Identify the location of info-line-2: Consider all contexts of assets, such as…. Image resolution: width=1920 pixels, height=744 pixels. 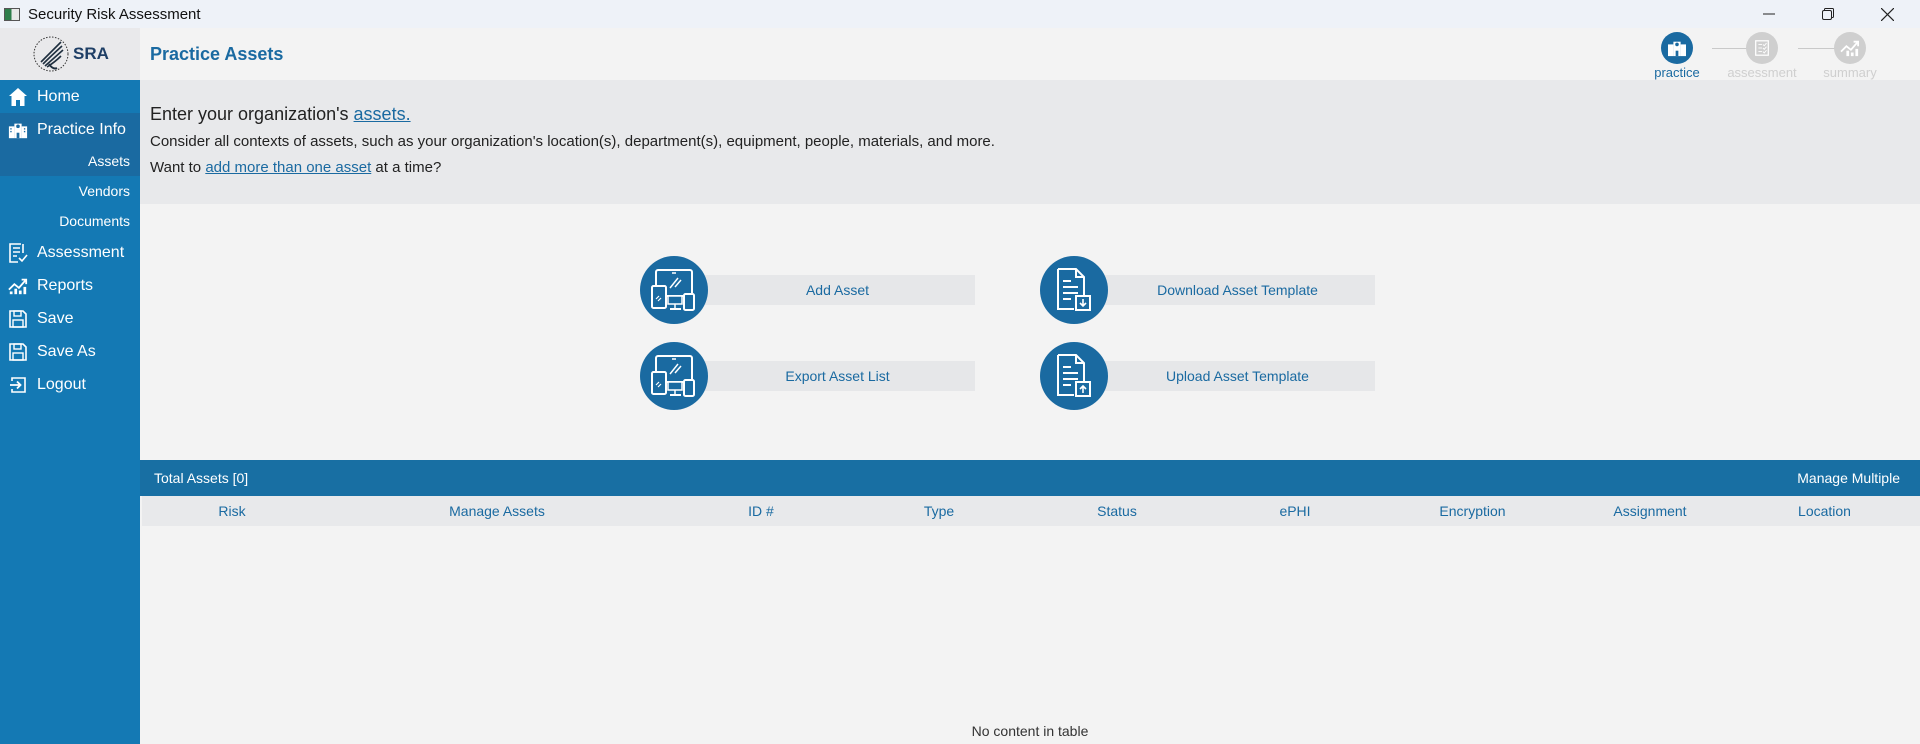
(572, 141).